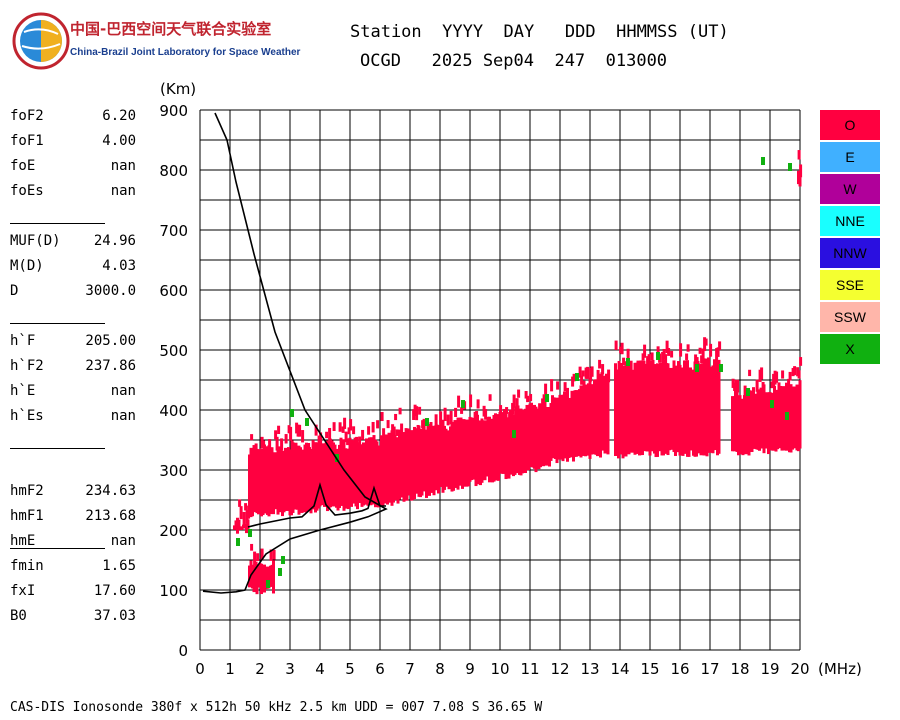 The width and height of the screenshot is (900, 720). I want to click on param-label: D, so click(14, 291).